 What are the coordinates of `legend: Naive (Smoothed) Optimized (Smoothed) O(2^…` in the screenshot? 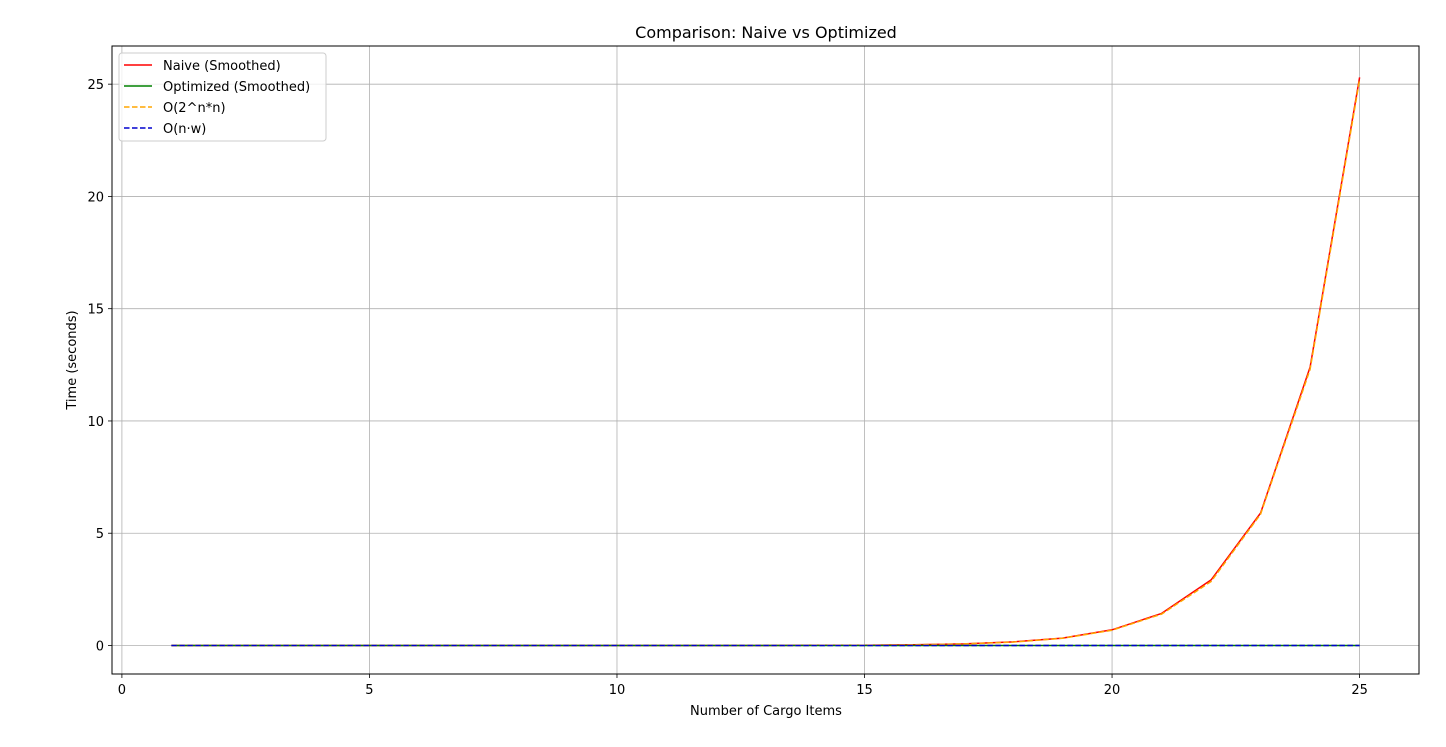 It's located at (222, 97).